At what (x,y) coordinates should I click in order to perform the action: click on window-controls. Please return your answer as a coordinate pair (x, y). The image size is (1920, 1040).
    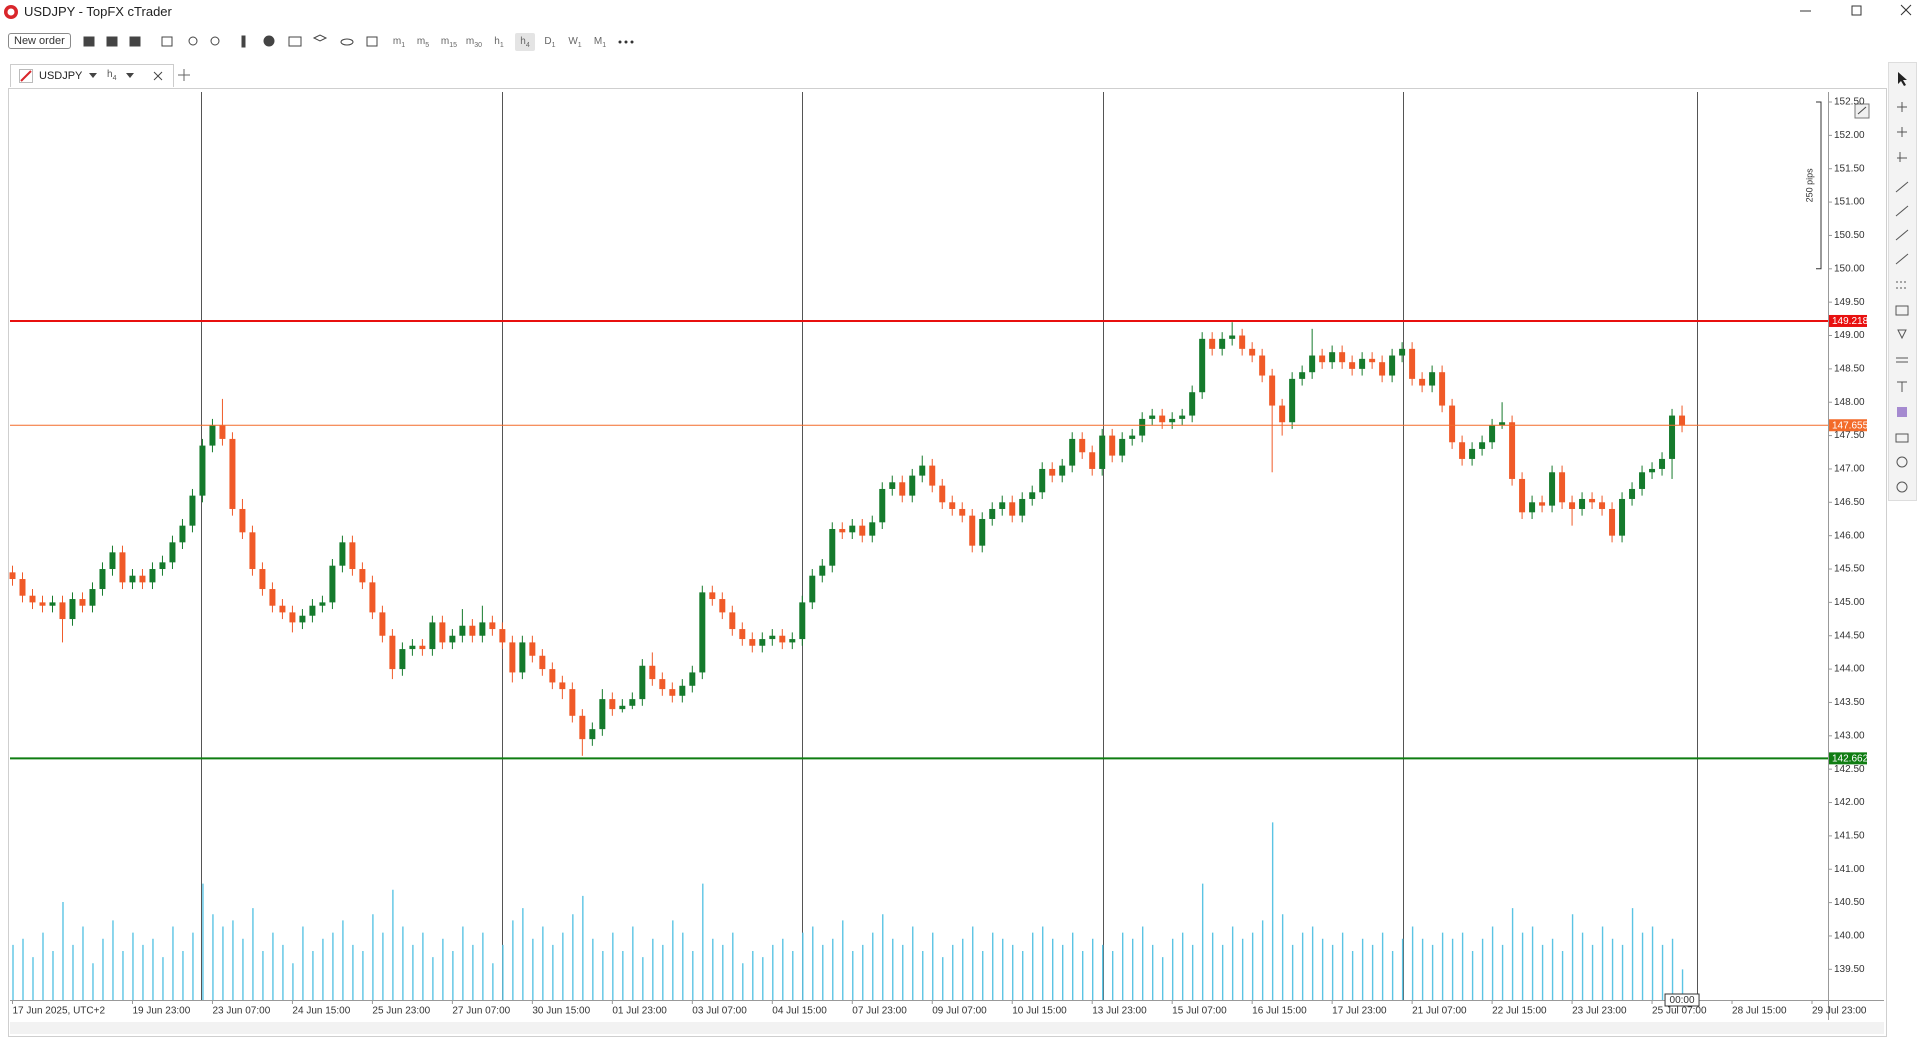
    Looking at the image, I should click on (1850, 12).